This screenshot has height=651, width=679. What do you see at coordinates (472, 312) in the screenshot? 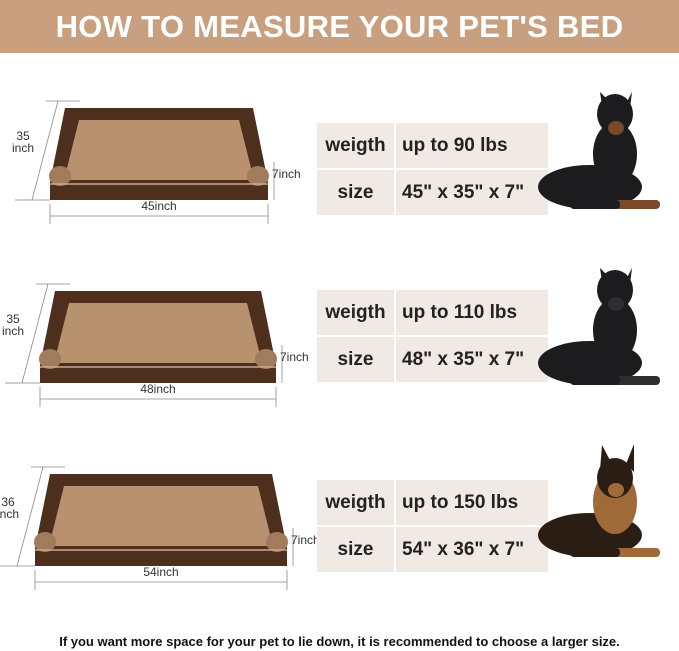
I see `weight-value: up to 110 lbs` at bounding box center [472, 312].